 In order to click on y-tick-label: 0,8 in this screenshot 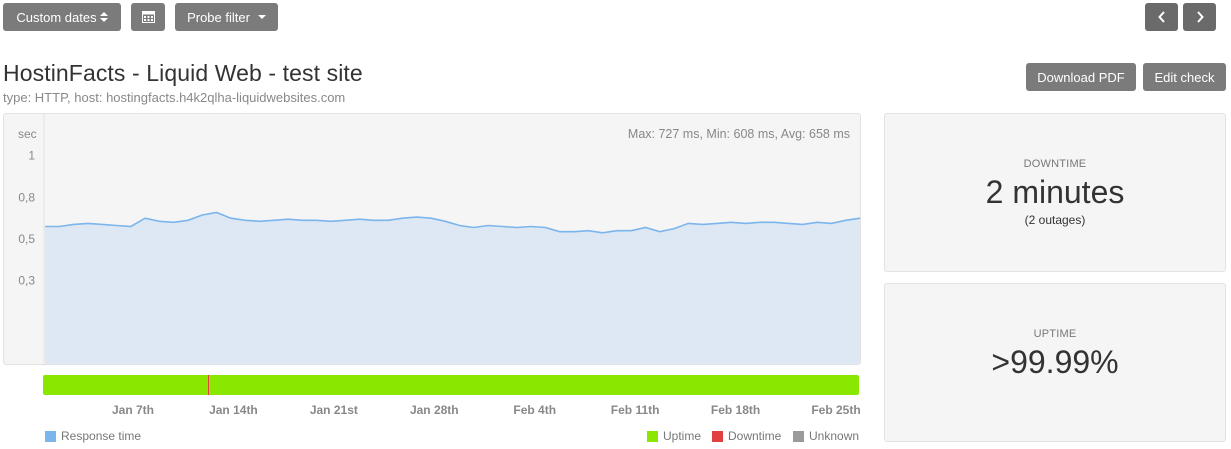, I will do `click(26, 197)`.